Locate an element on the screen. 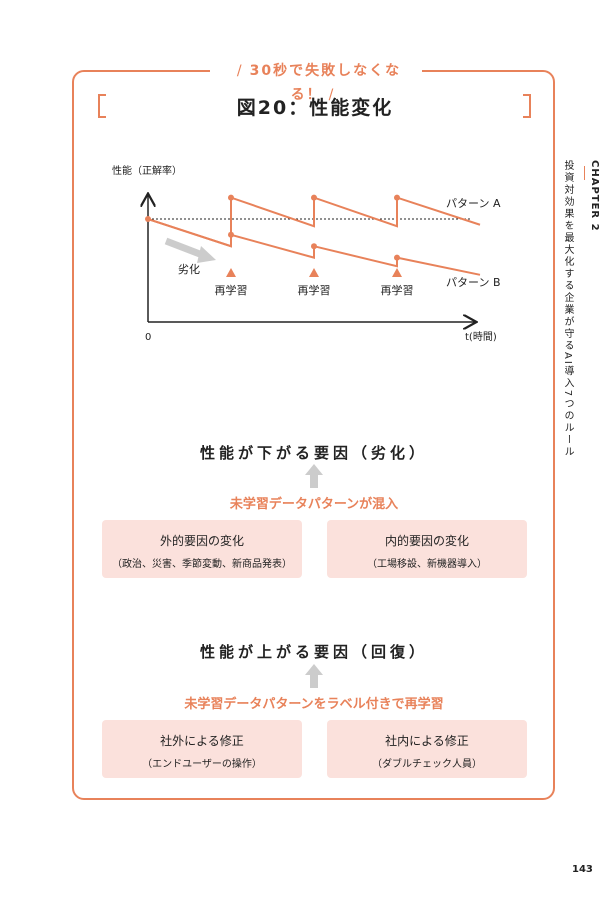 This screenshot has height=900, width=613. chapter-description: 投資対効果を最大化する企業が守るAI導入7つのルール is located at coordinates (567, 309).